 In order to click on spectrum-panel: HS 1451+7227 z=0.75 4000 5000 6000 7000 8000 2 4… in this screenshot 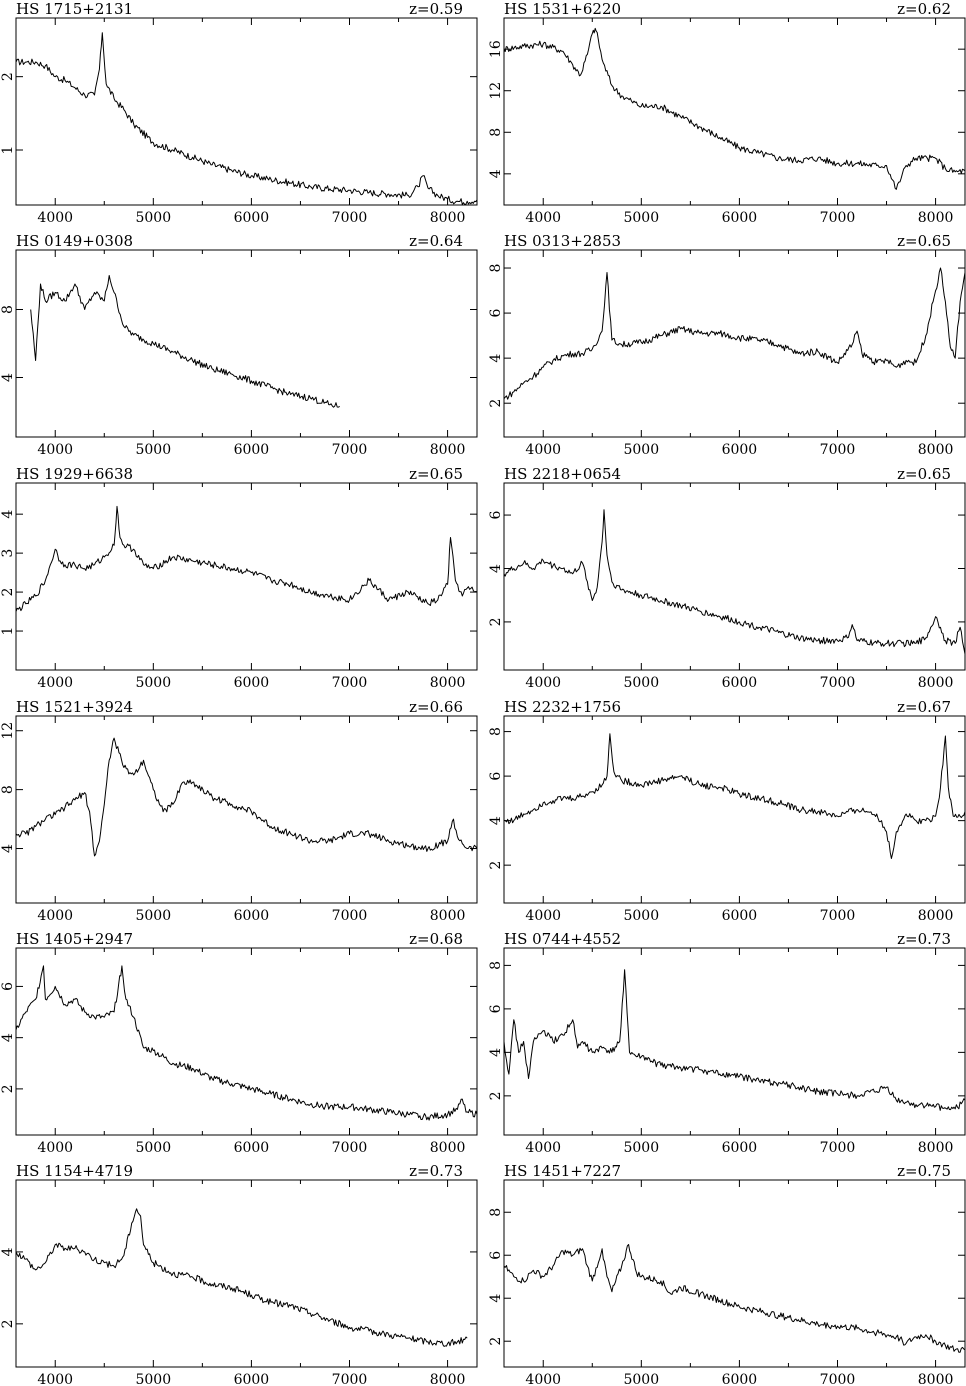, I will do `click(727, 1274)`.